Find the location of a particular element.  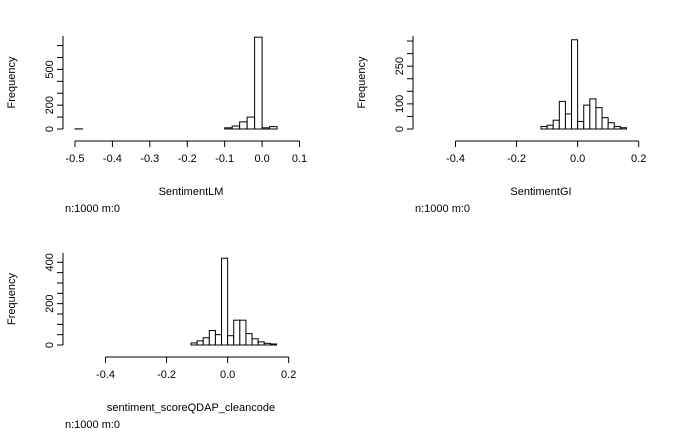

x-tick-label: -0.3 is located at coordinates (149, 159).